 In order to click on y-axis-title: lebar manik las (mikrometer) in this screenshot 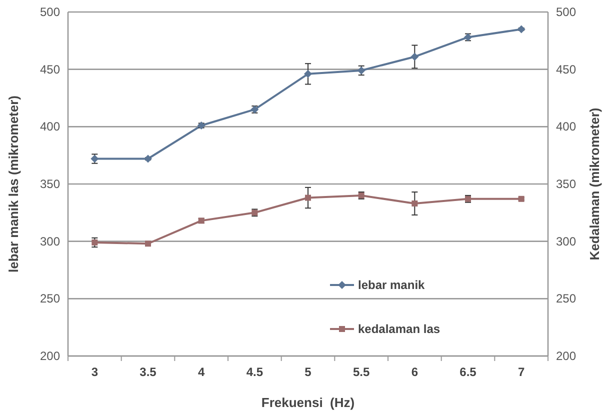, I will do `click(13, 184)`.